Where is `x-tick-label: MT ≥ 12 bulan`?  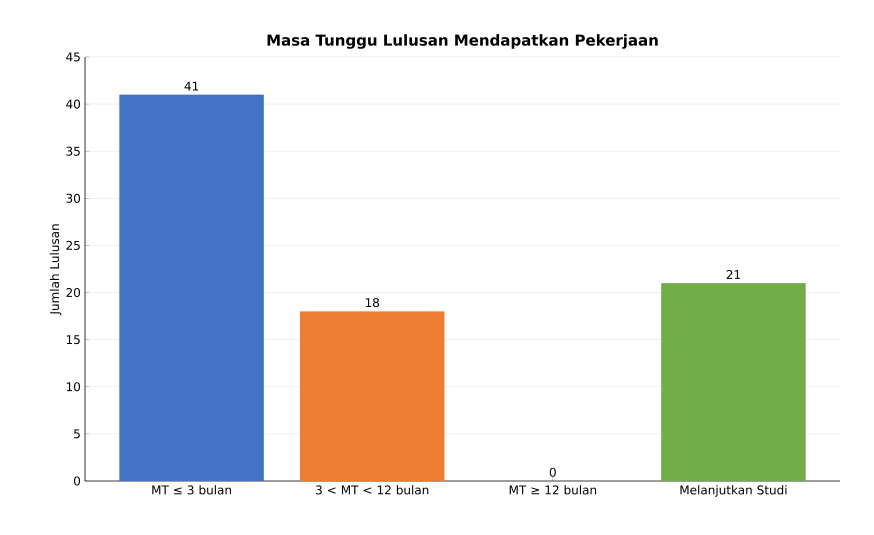 x-tick-label: MT ≥ 12 bulan is located at coordinates (553, 489).